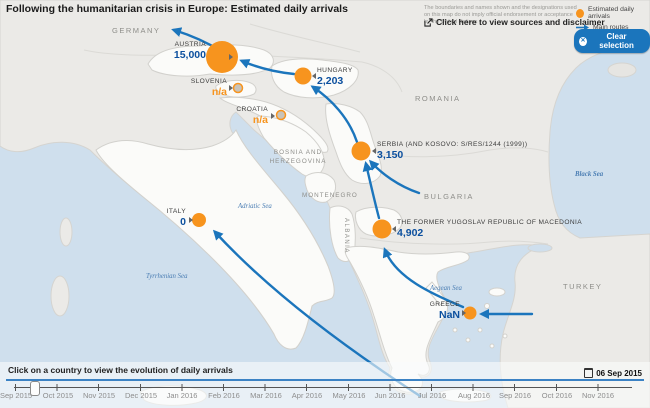 This screenshot has height=408, width=650. I want to click on label-tyrrhenian-sea: Tyrrhenian Sea, so click(167, 276).